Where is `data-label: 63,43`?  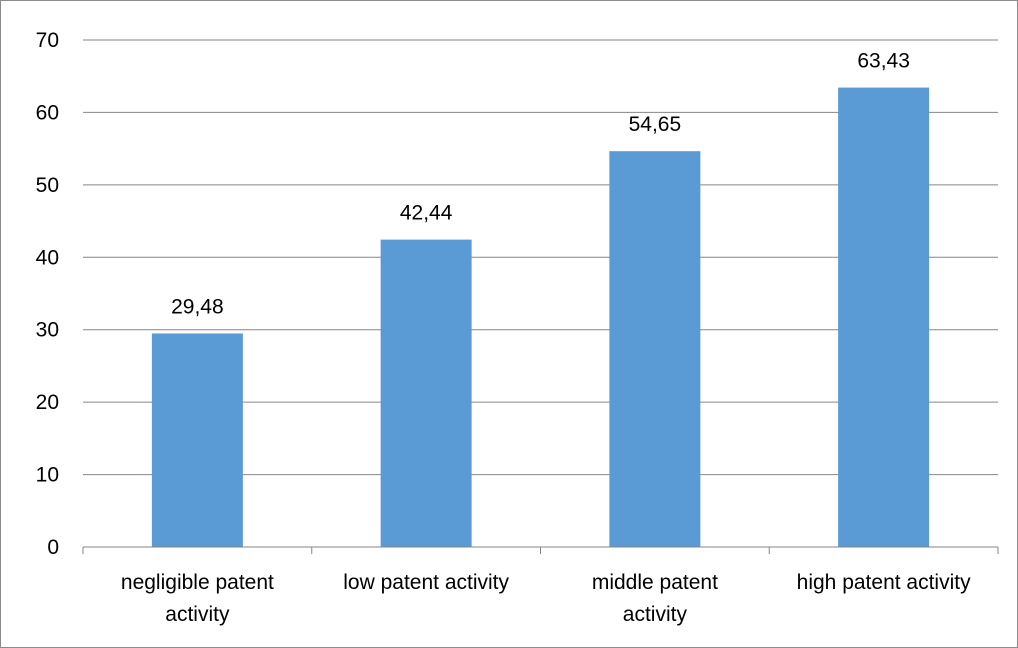 data-label: 63,43 is located at coordinates (883, 61).